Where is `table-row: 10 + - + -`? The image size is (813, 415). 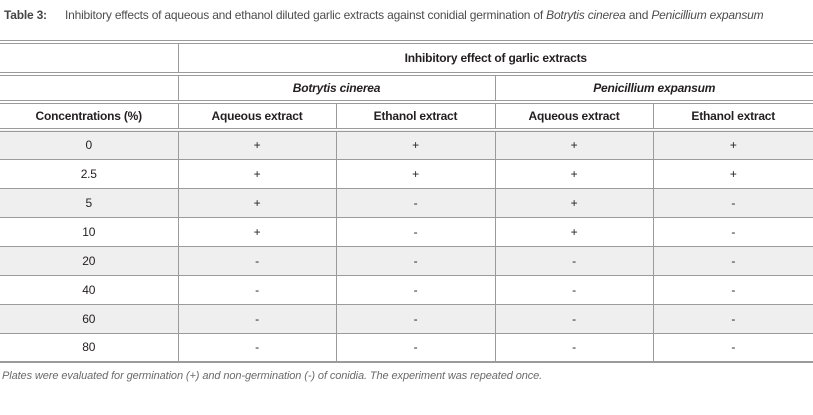
table-row: 10 + - + - is located at coordinates (406, 231).